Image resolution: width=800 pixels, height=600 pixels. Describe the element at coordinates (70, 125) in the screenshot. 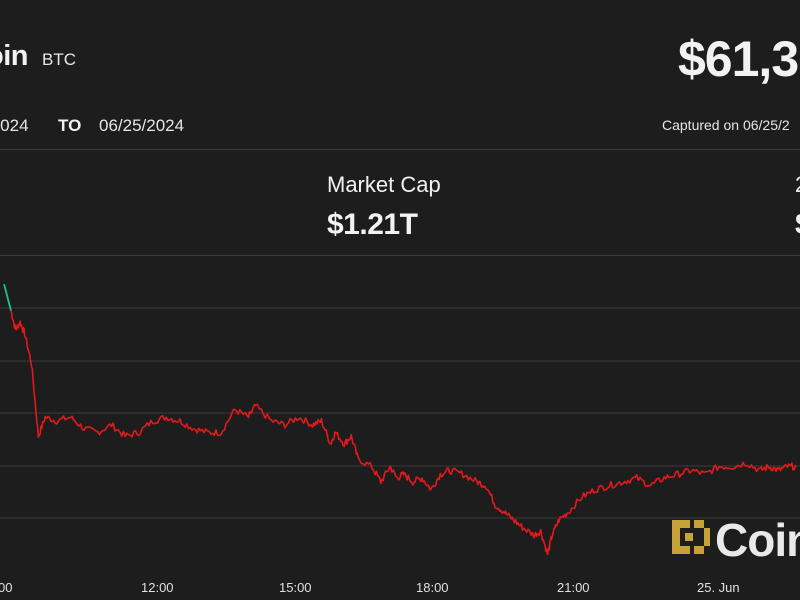

I see `date-range-to-label: TO` at that location.